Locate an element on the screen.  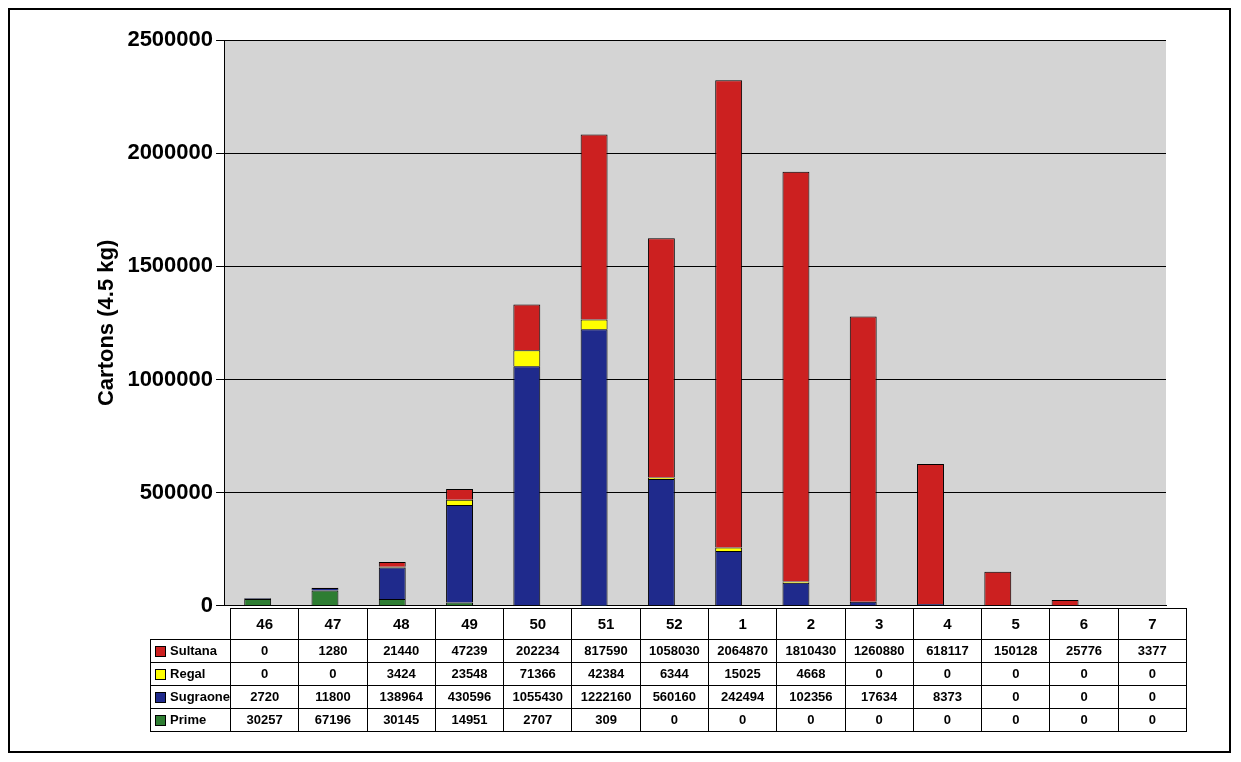
y-tick-label: 2500000 is located at coordinates (170, 39).